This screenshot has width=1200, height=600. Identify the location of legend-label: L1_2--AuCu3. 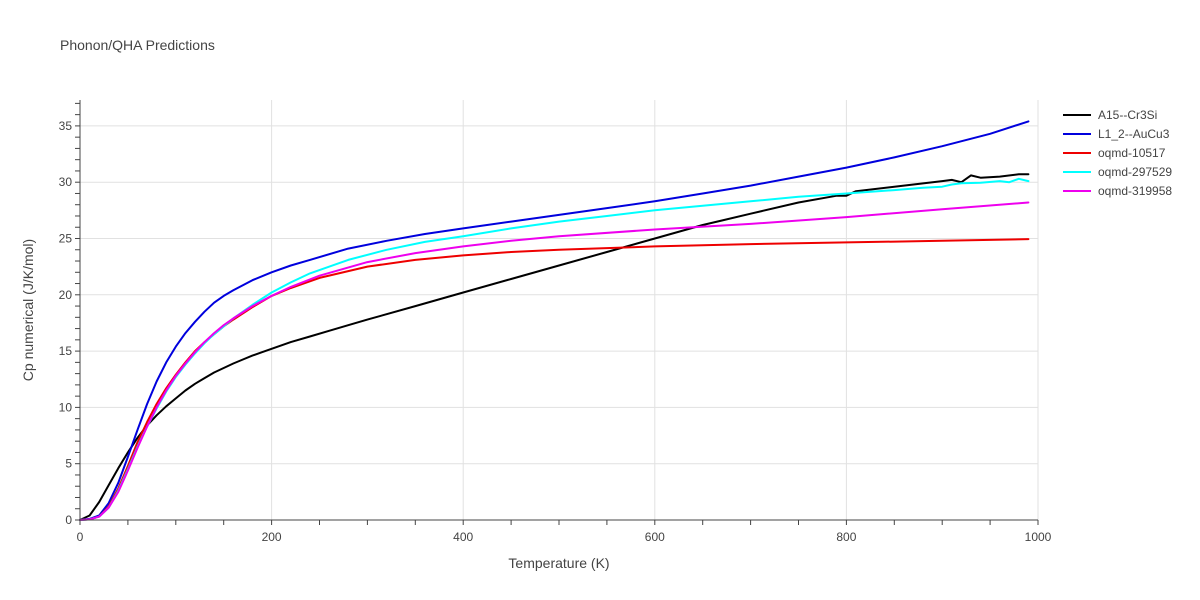
(1134, 134).